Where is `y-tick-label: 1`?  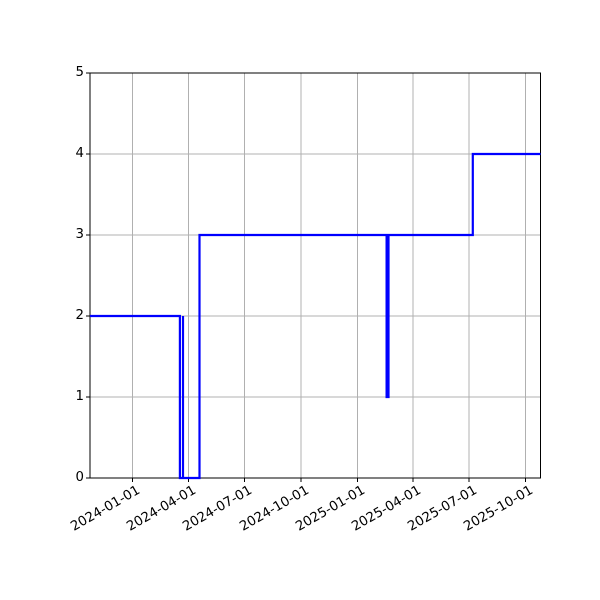 y-tick-label: 1 is located at coordinates (79, 396).